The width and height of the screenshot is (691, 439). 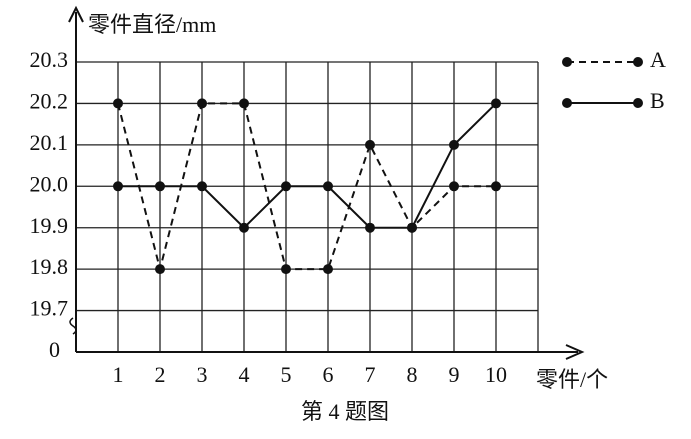 I want to click on y-tick-label: 20.1, so click(x=49, y=142).